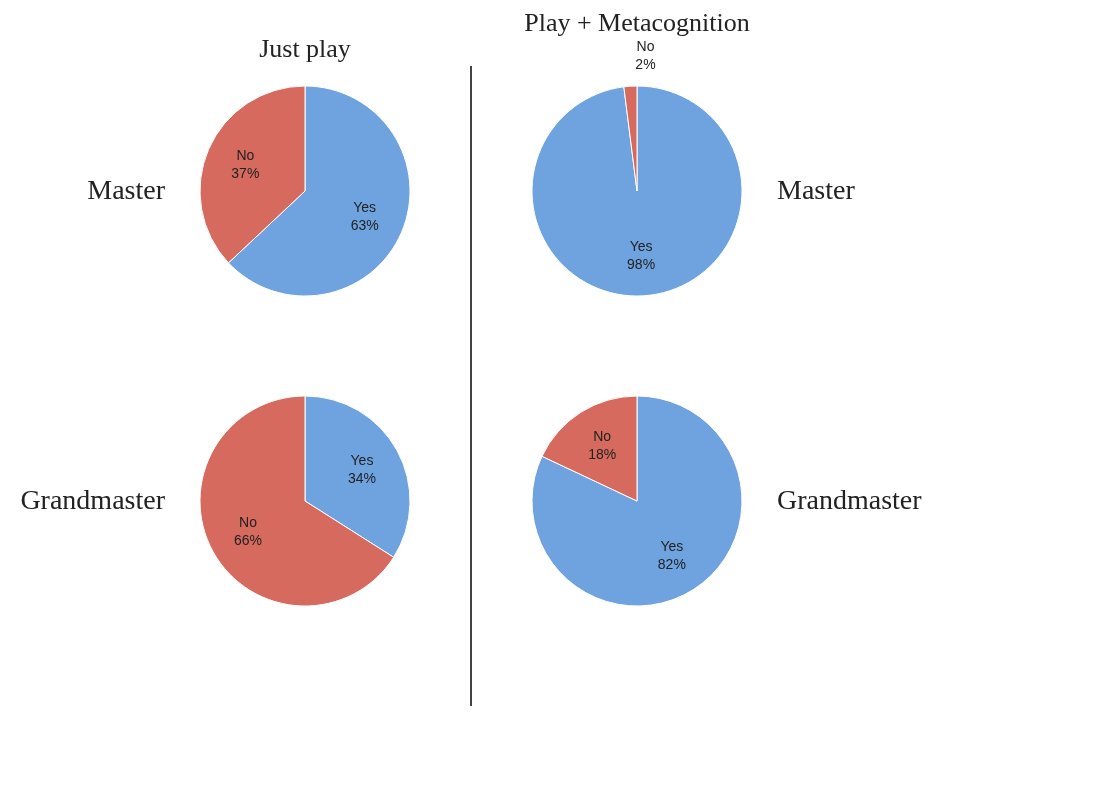  What do you see at coordinates (637, 23) in the screenshot?
I see `chart-title: Play + Metacognition` at bounding box center [637, 23].